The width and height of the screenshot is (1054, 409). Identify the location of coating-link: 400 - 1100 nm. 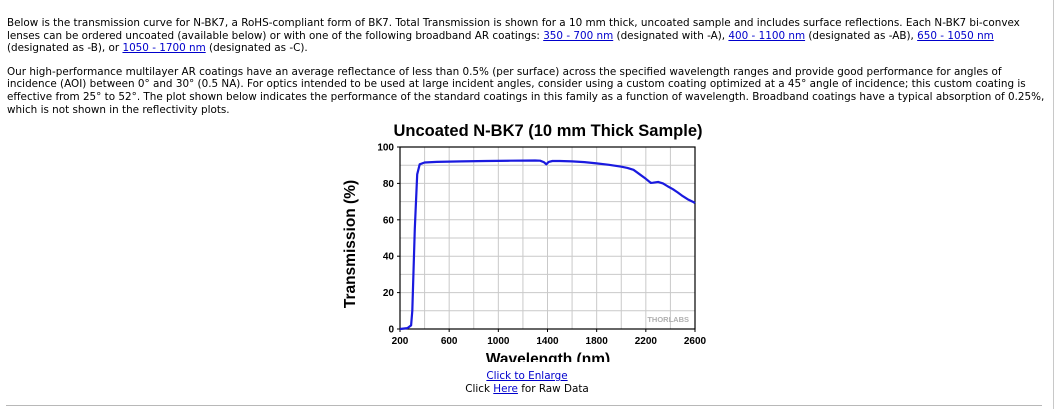
(767, 35).